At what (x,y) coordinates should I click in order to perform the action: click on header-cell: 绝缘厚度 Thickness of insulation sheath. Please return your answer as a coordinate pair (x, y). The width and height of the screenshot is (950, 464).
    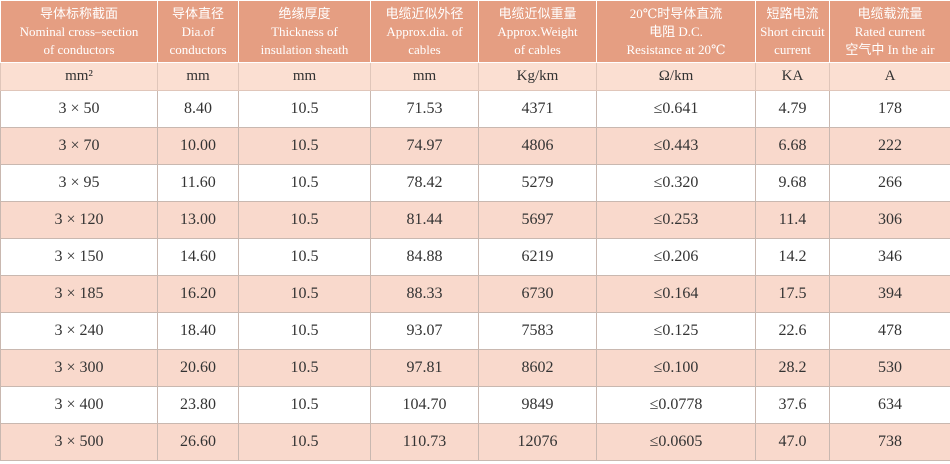
    Looking at the image, I should click on (304, 31).